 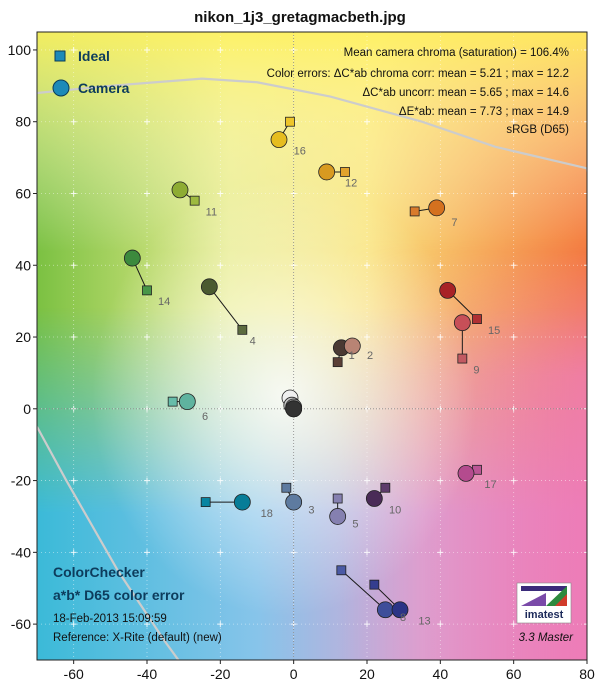 What do you see at coordinates (537, 130) in the screenshot?
I see `stats-colorspace: sRGB (D65)` at bounding box center [537, 130].